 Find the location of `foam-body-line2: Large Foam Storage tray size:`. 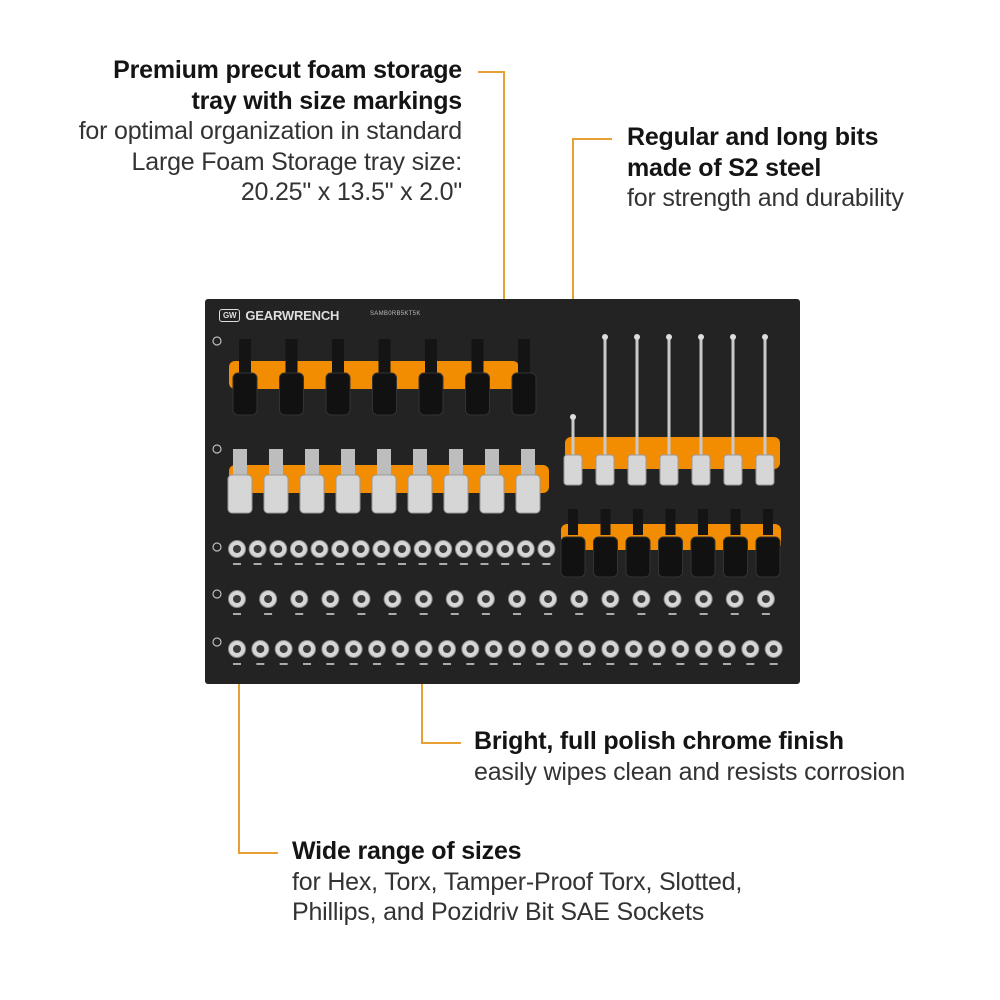

foam-body-line2: Large Foam Storage tray size: is located at coordinates (297, 161).